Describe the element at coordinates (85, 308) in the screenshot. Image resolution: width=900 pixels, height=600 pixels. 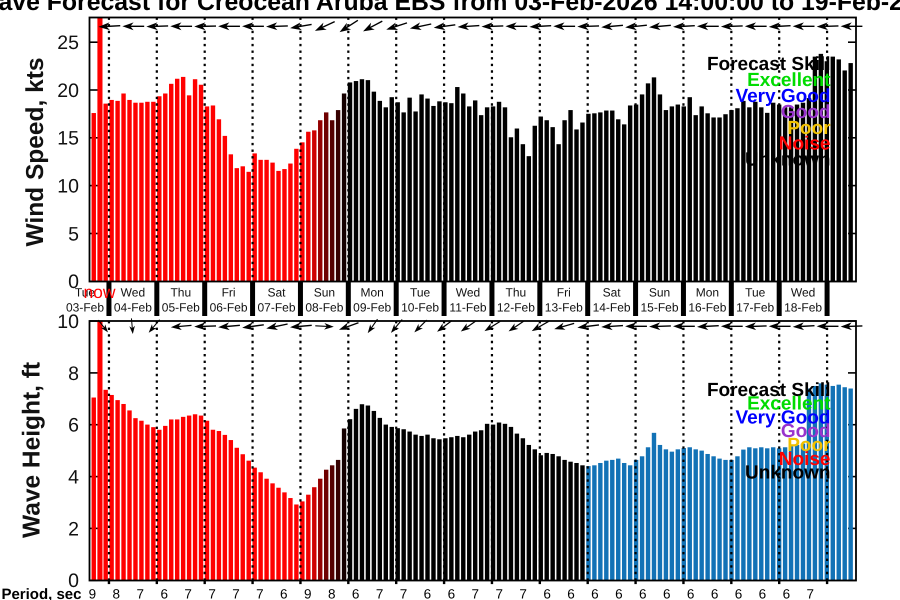
I see `svg-text: 03-Feb` at that location.